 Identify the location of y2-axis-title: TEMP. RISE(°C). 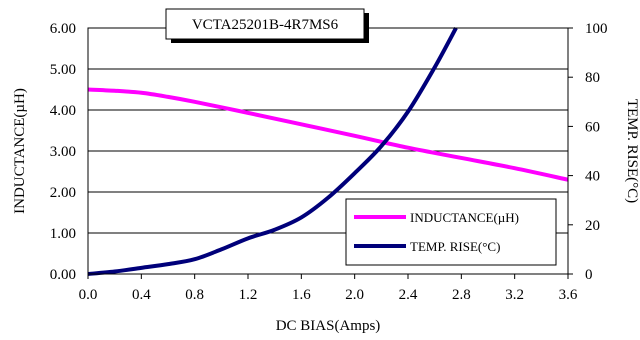
(632, 151).